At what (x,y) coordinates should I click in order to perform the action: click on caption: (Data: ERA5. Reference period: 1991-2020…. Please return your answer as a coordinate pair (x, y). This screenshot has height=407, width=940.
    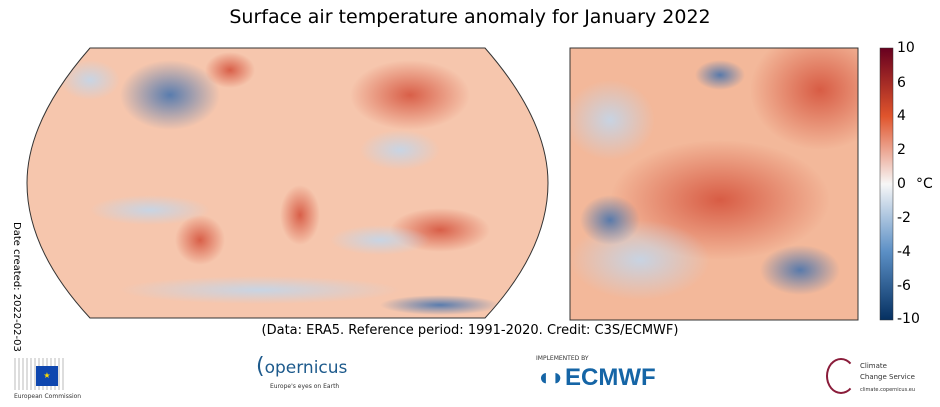
    Looking at the image, I should click on (470, 330).